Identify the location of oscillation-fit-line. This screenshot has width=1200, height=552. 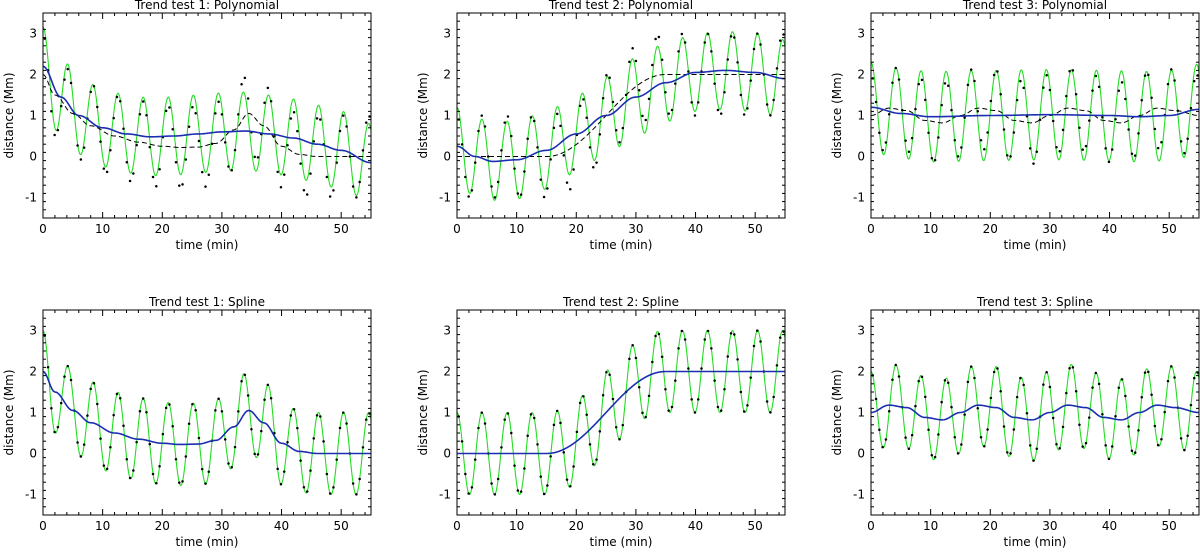
(1035, 112).